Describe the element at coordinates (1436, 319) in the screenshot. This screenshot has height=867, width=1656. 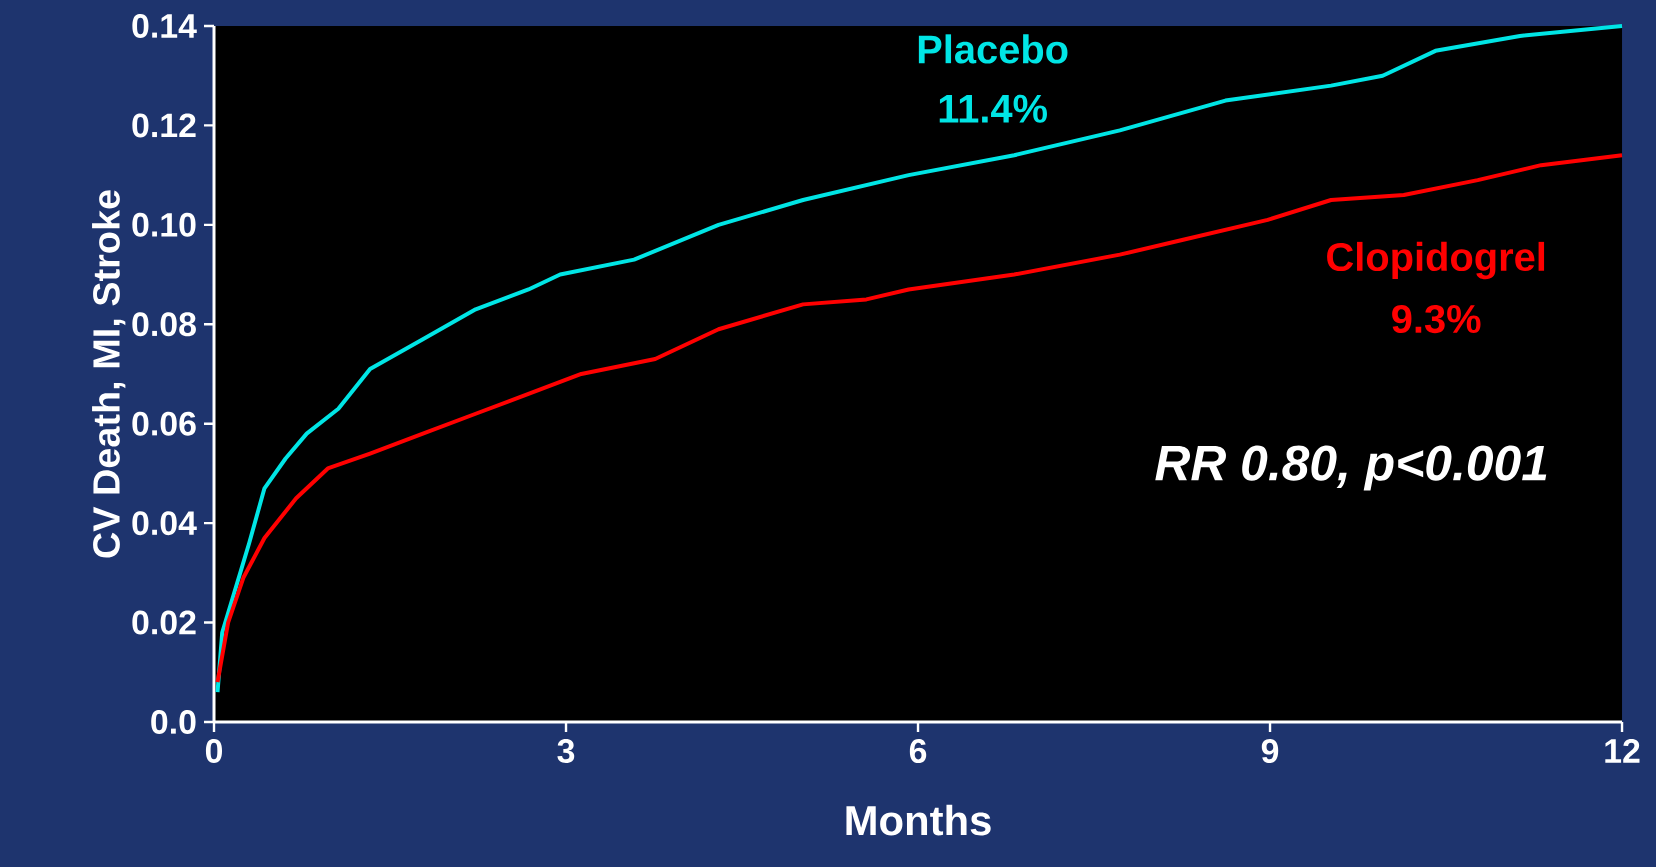
I see `annotation: 9.3%` at that location.